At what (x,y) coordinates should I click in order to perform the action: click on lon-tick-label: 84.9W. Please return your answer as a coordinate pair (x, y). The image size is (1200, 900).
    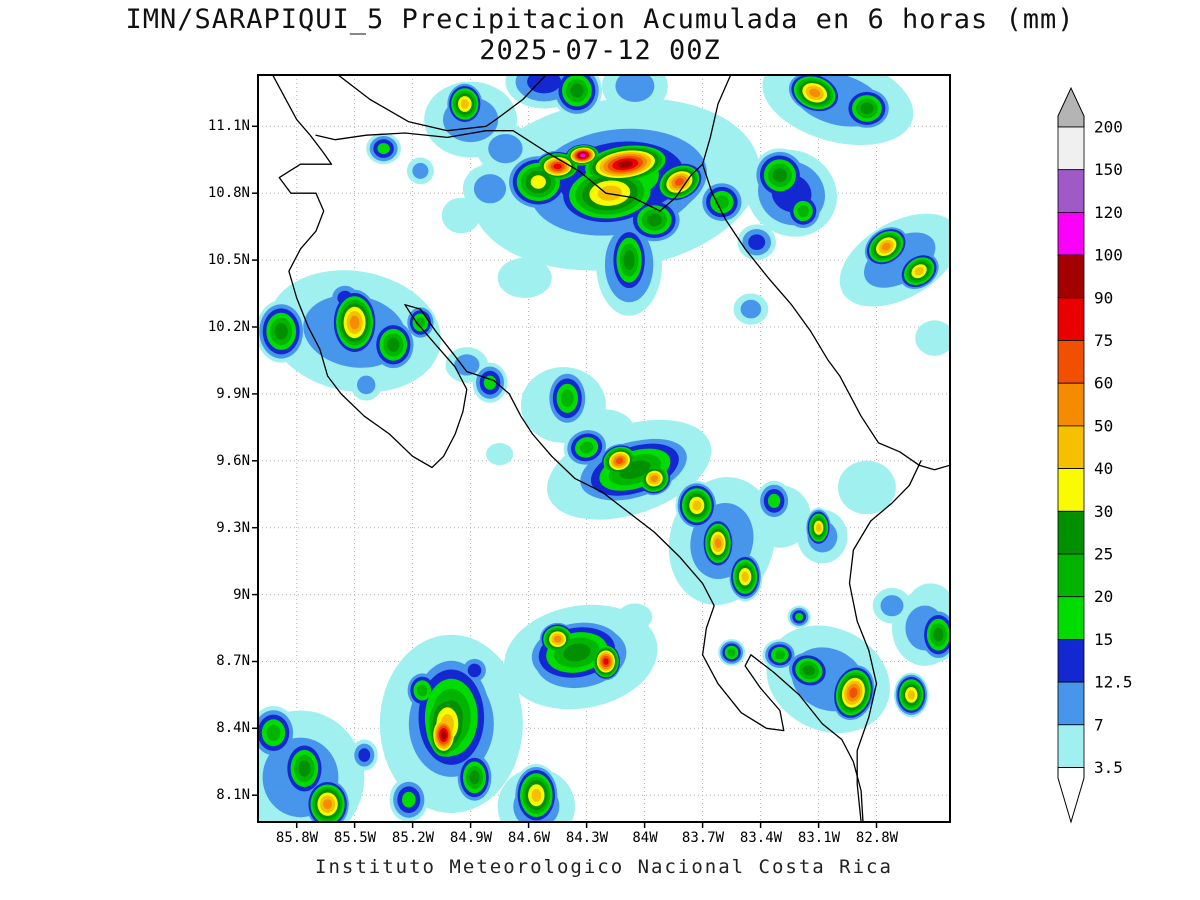
    Looking at the image, I should click on (471, 838).